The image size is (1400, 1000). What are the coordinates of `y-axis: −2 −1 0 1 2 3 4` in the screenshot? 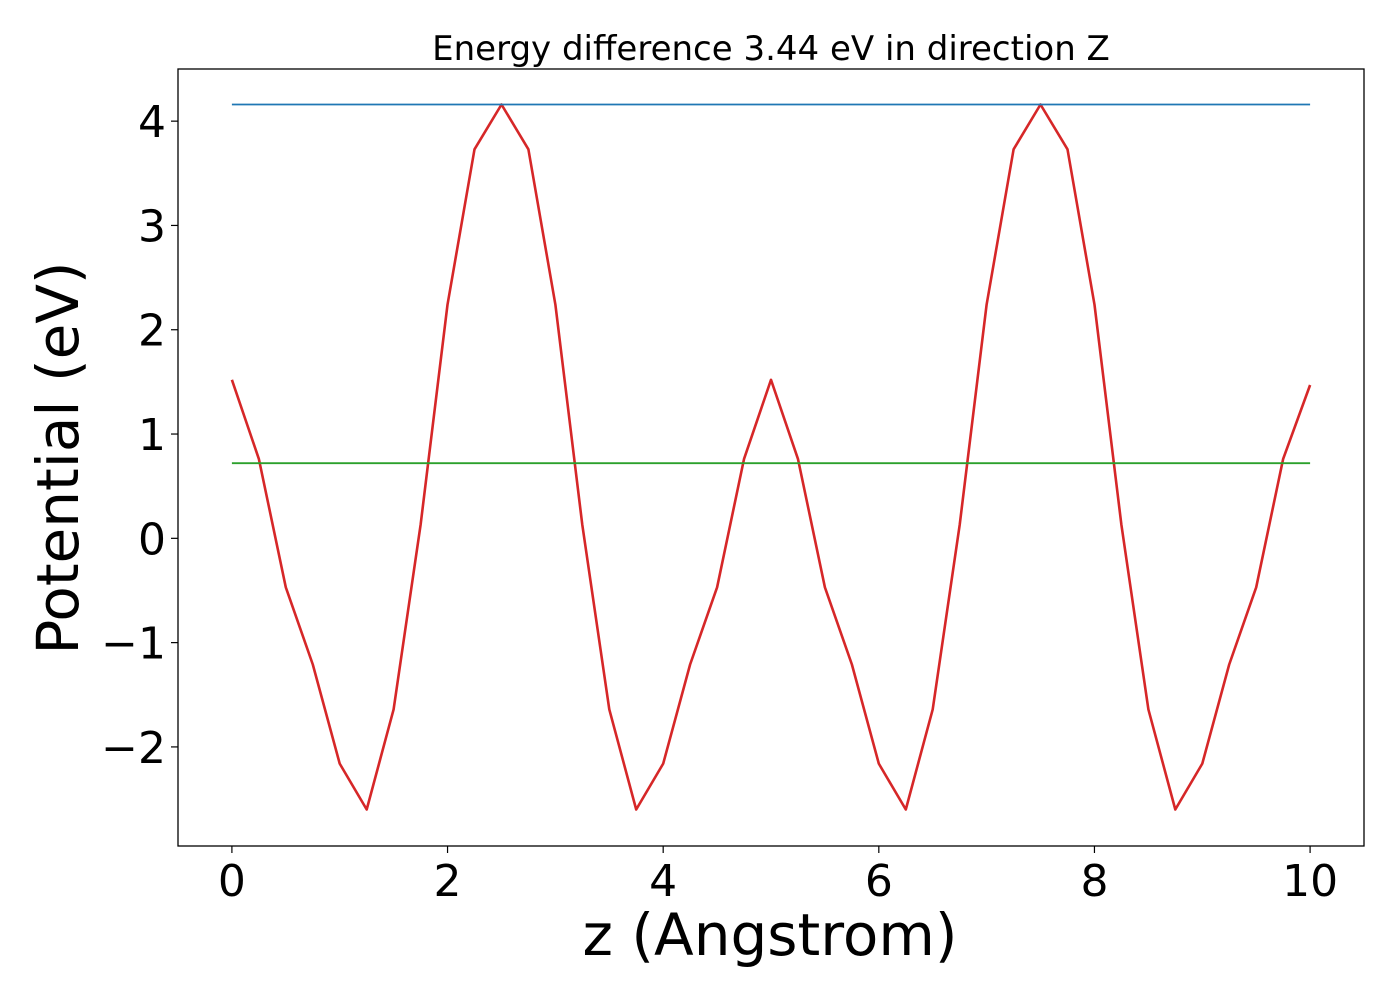 It's located at (139, 435).